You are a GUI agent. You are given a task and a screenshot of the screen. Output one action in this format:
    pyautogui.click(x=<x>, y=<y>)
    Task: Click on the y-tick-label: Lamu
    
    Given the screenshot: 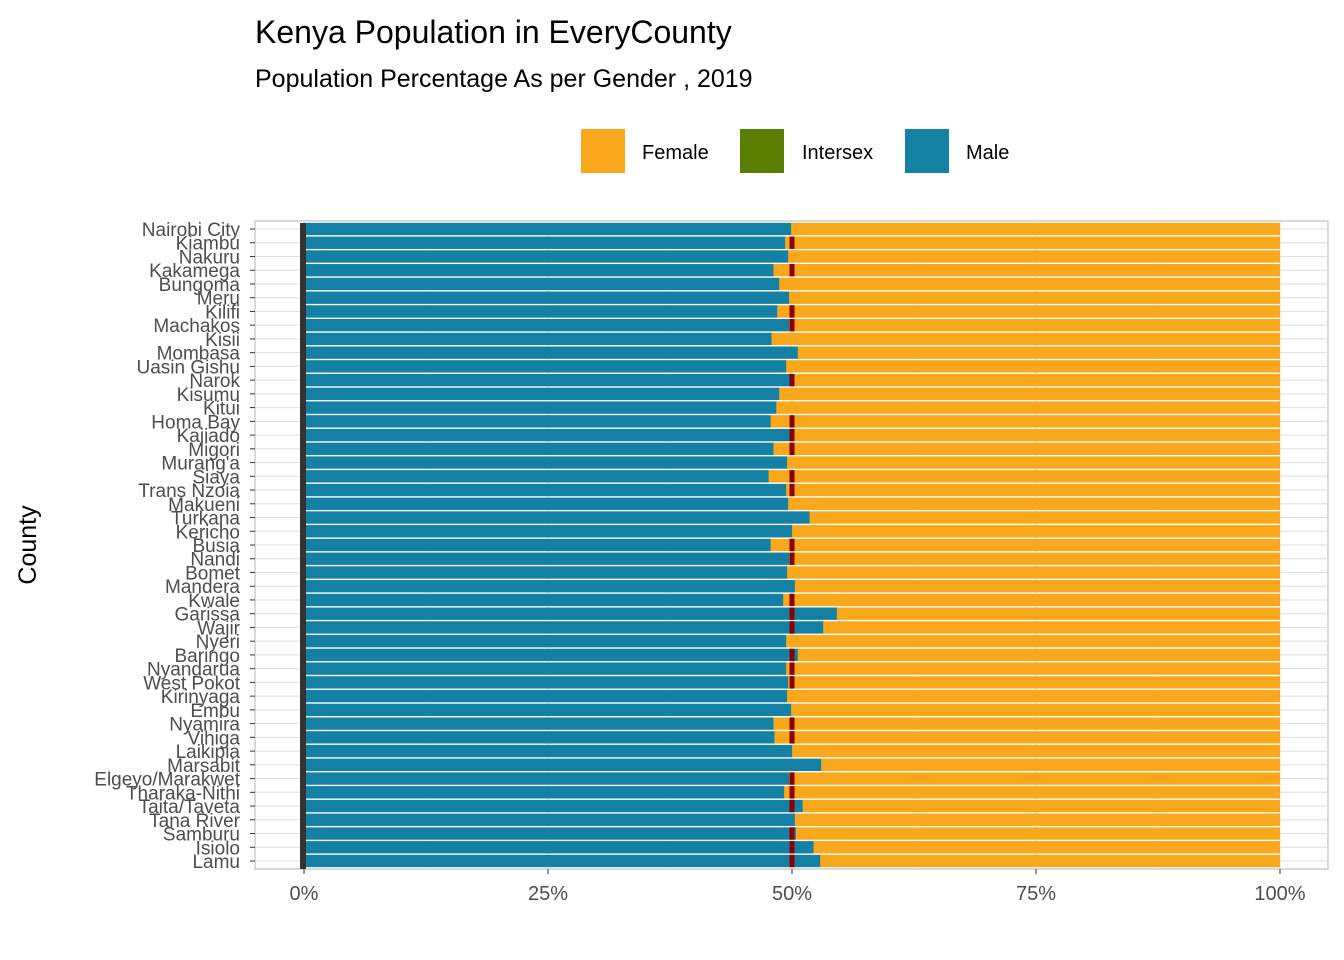 What is the action you would take?
    pyautogui.click(x=216, y=862)
    